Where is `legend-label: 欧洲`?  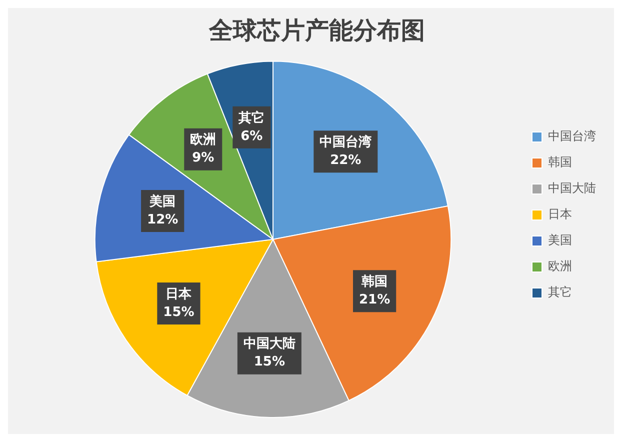
legend-label: 欧洲 is located at coordinates (560, 266).